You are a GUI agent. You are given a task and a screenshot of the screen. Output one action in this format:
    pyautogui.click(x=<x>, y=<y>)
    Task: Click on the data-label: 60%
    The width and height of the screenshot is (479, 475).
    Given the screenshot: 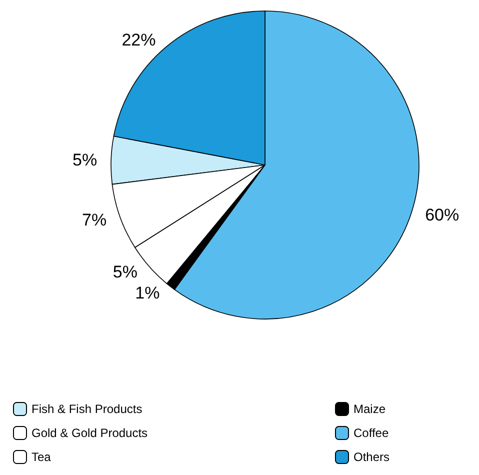 What is the action you would take?
    pyautogui.click(x=442, y=215)
    